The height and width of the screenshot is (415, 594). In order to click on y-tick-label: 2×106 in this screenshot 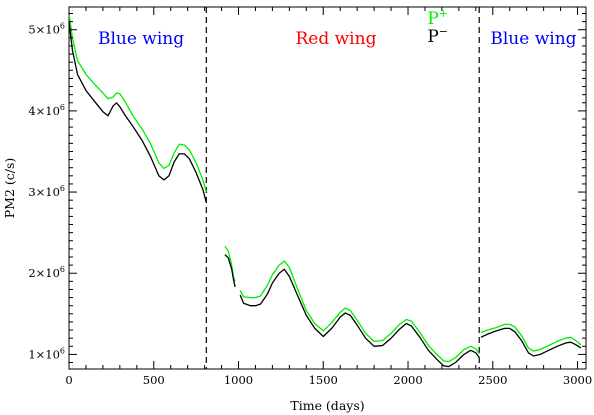, I will do `click(46, 272)`.